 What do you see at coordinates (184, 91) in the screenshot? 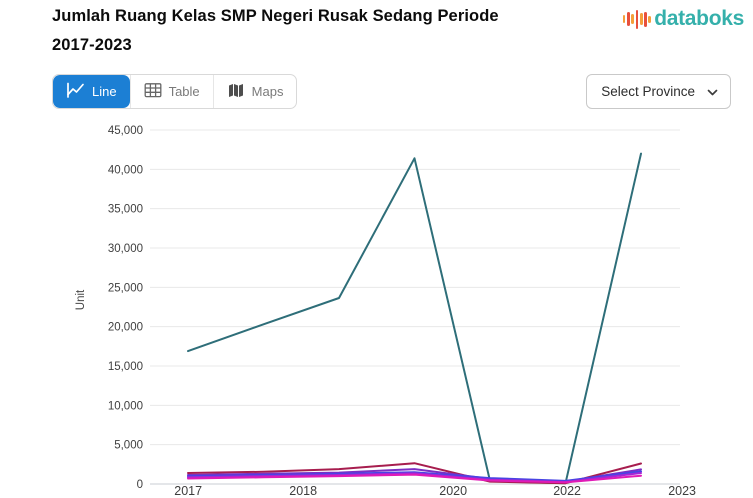
I see `tab-table-label: Table` at bounding box center [184, 91].